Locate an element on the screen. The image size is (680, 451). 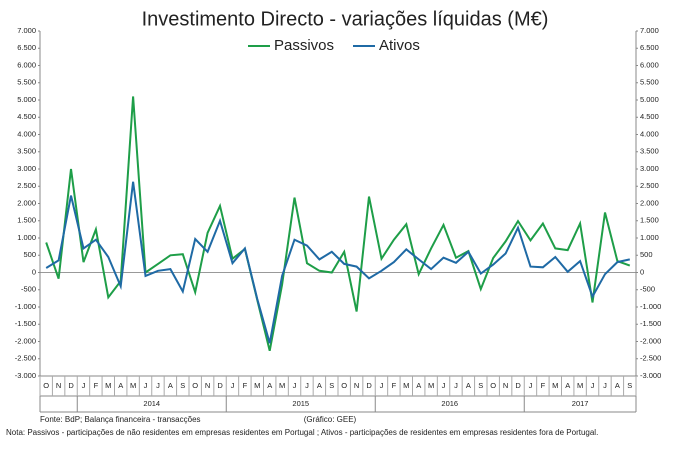
y-tick-label: 5.500 is located at coordinates (26, 82).